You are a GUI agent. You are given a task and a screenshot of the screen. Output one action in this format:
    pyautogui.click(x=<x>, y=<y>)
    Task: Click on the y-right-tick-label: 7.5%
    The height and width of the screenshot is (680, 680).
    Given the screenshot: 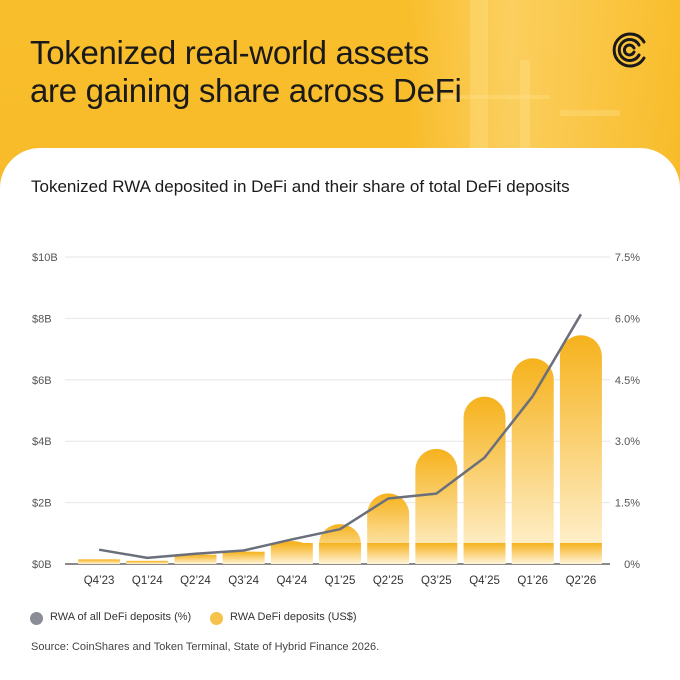 What is the action you would take?
    pyautogui.click(x=627, y=258)
    